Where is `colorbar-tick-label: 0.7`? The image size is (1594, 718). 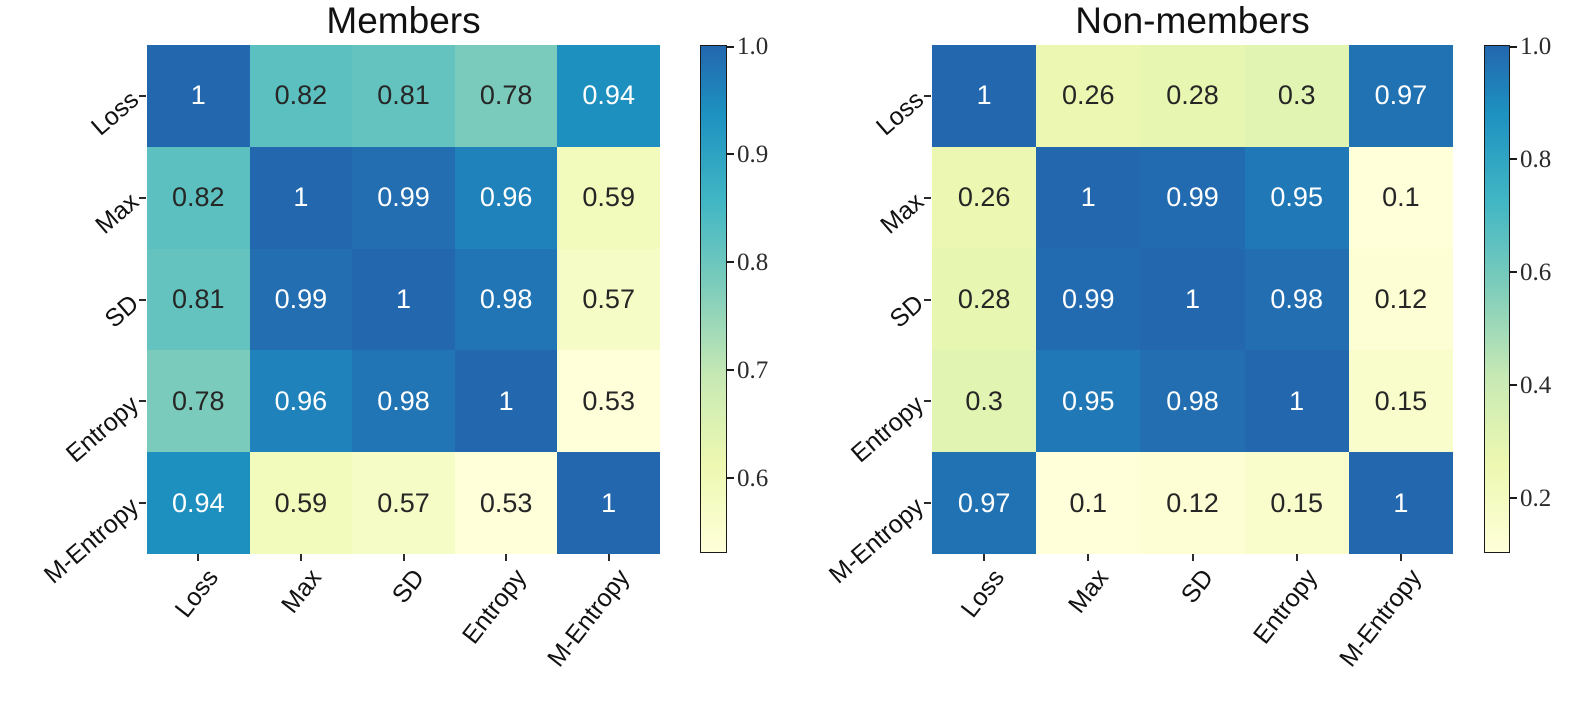 colorbar-tick-label: 0.7 is located at coordinates (753, 371).